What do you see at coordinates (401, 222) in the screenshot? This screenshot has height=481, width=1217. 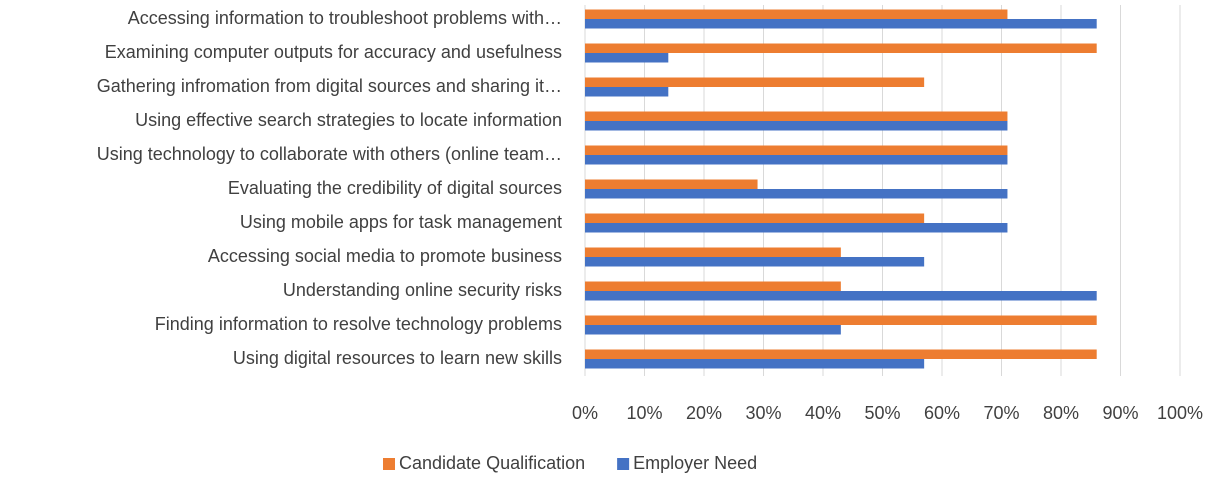 I see `y-tick-label: Using mobile apps for task management` at bounding box center [401, 222].